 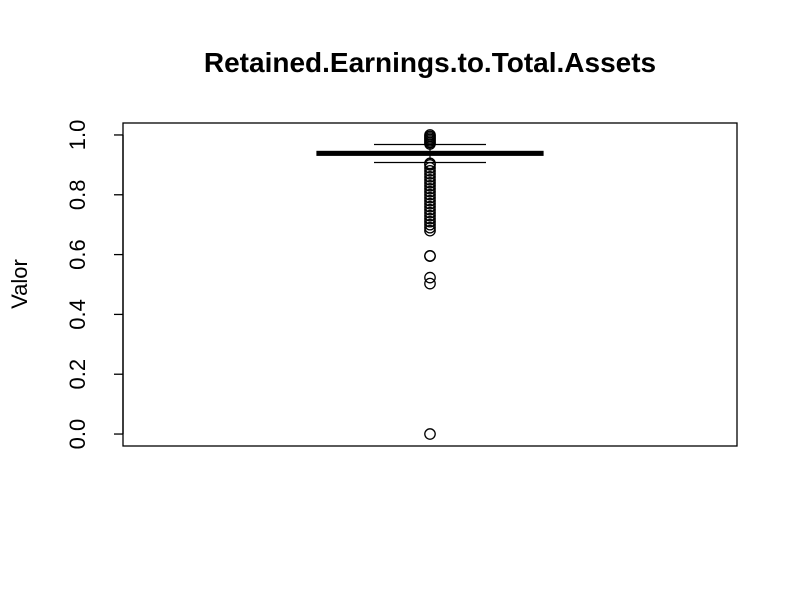 I want to click on chart-title: Retained.Earnings.to.Total.Assets, so click(x=430, y=62).